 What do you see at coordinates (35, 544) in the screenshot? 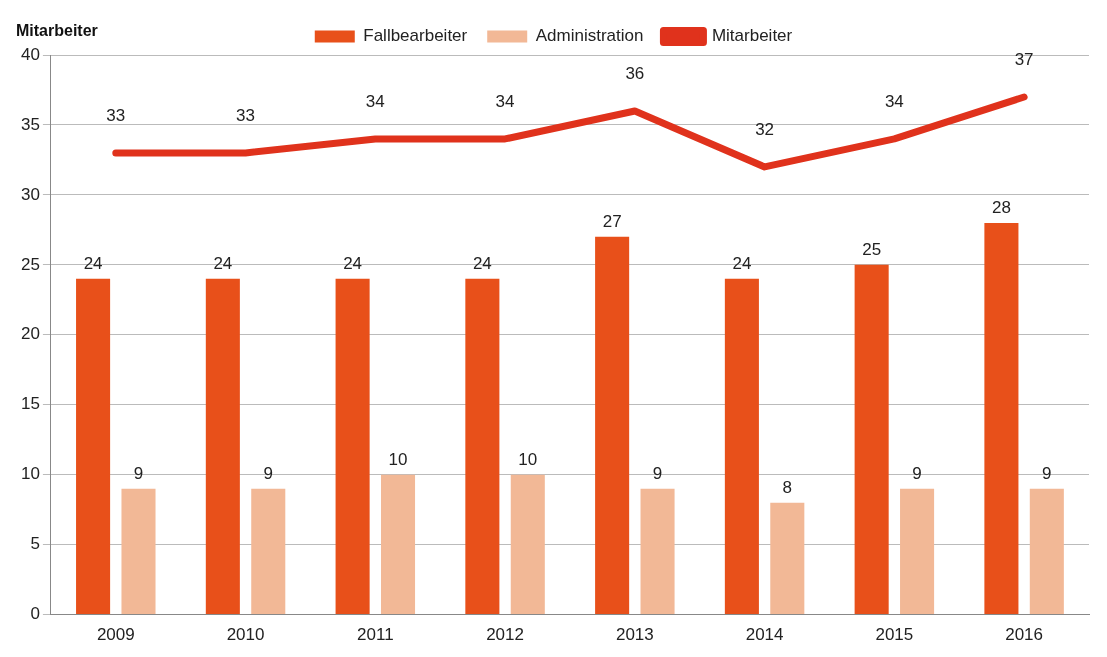
I see `y-tick-label: 5` at bounding box center [35, 544].